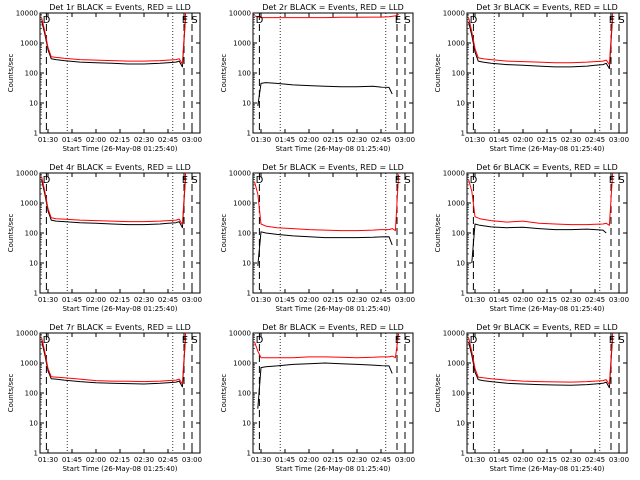 The width and height of the screenshot is (640, 480). What do you see at coordinates (547, 327) in the screenshot?
I see `panel-title: Det 9r BLACK = Events, RED = LLD` at bounding box center [547, 327].